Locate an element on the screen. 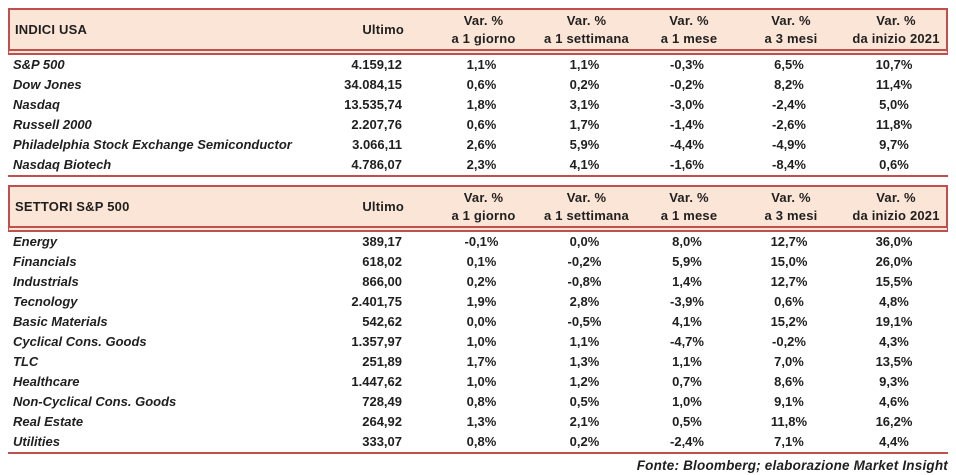  row-name: Cyclical Cons. Goods is located at coordinates (80, 341).